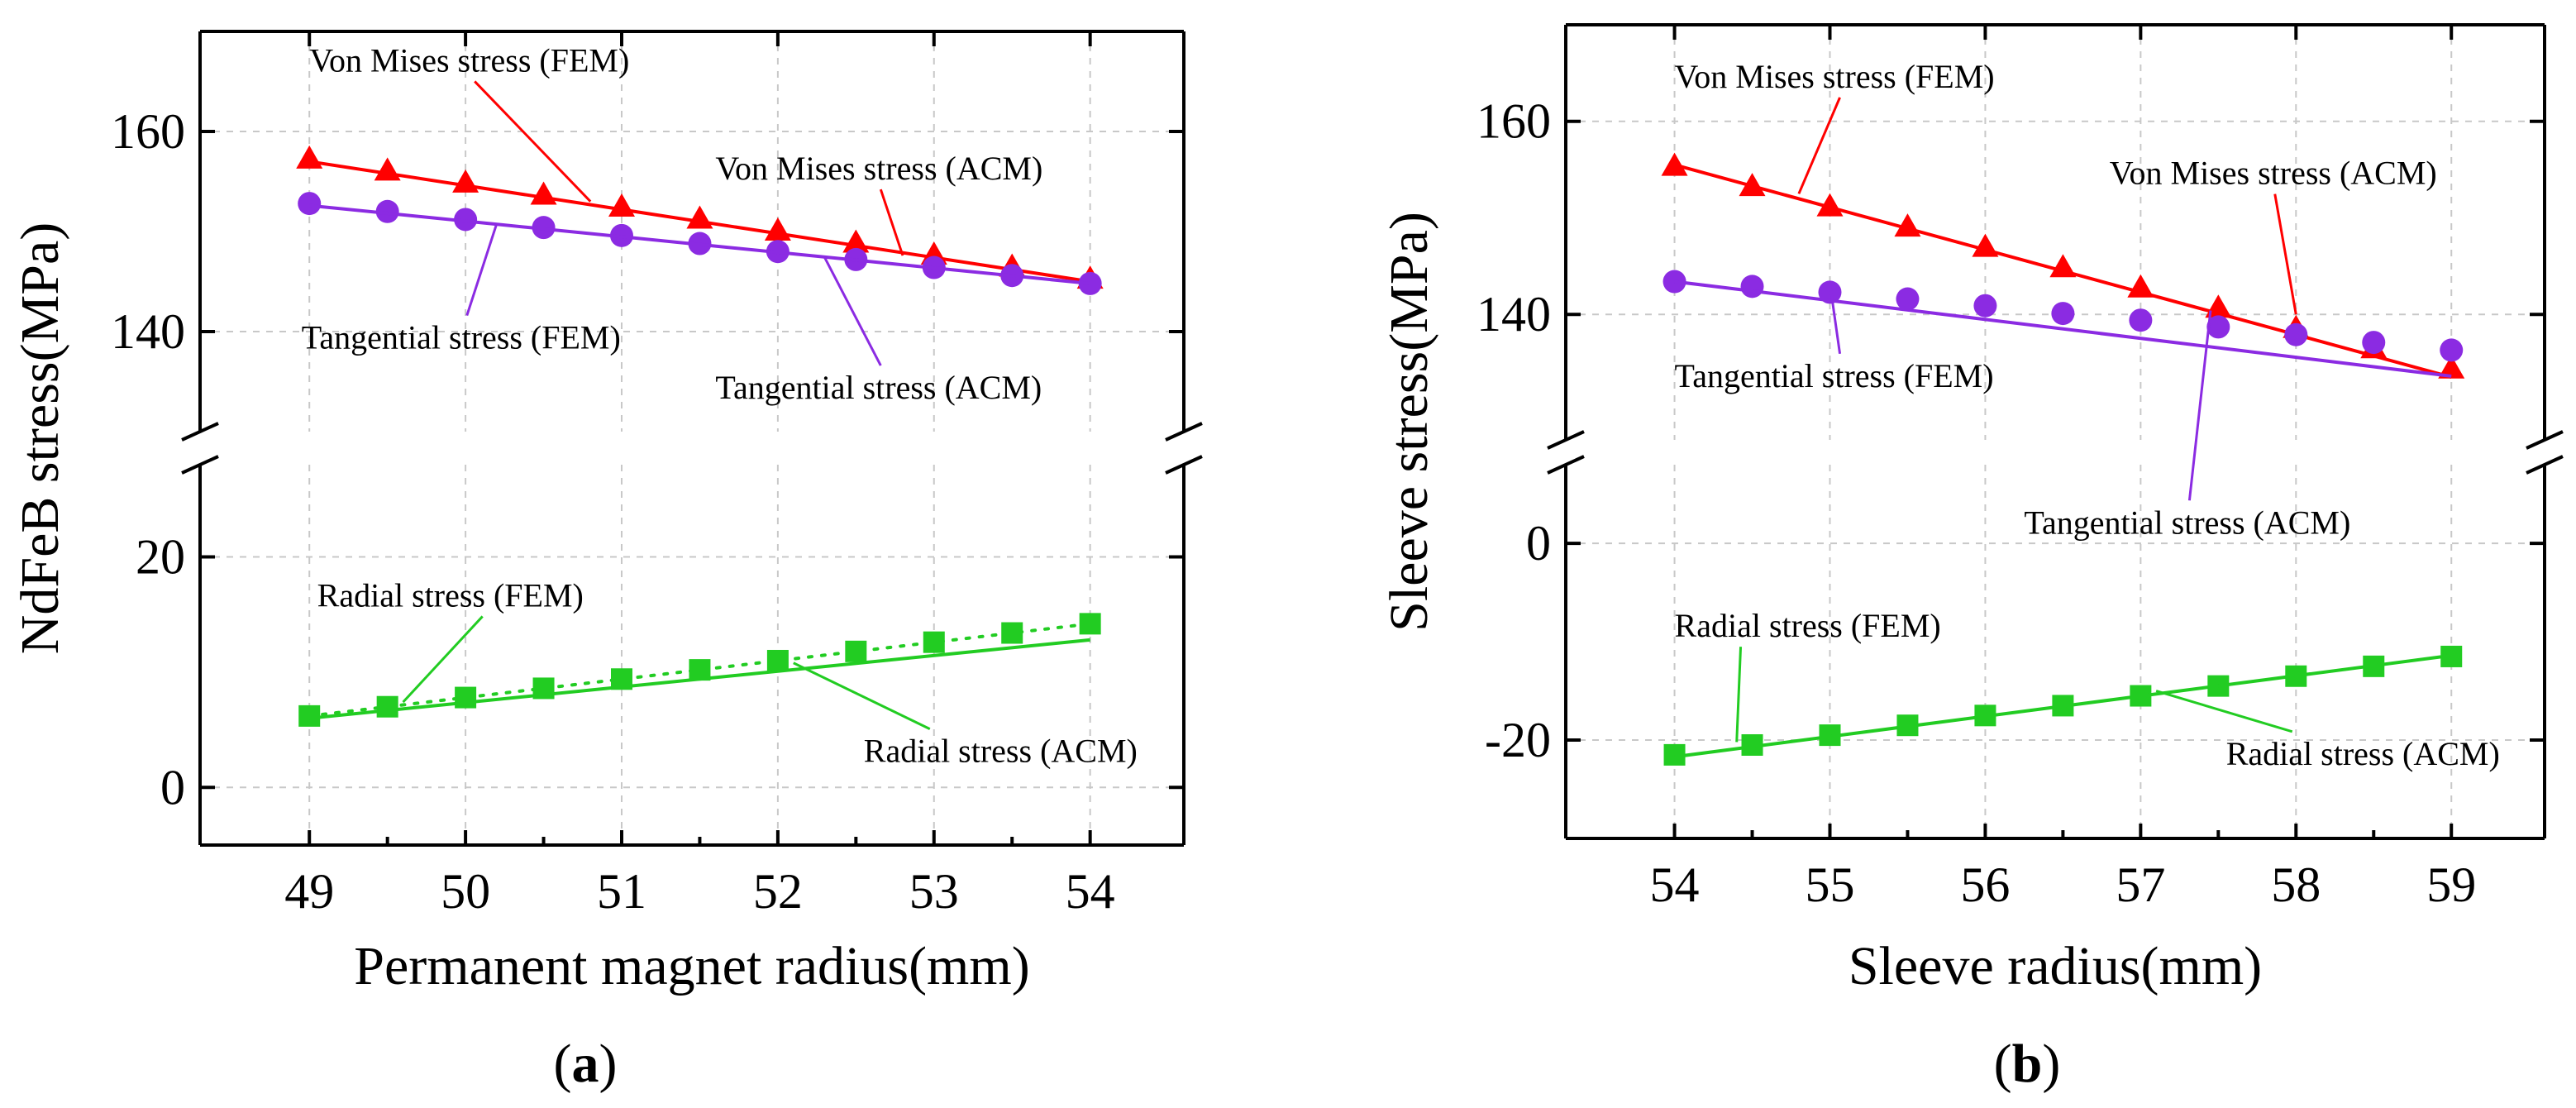 This screenshot has height=1108, width=2576. I want to click on x-tick-label: 58, so click(2296, 885).